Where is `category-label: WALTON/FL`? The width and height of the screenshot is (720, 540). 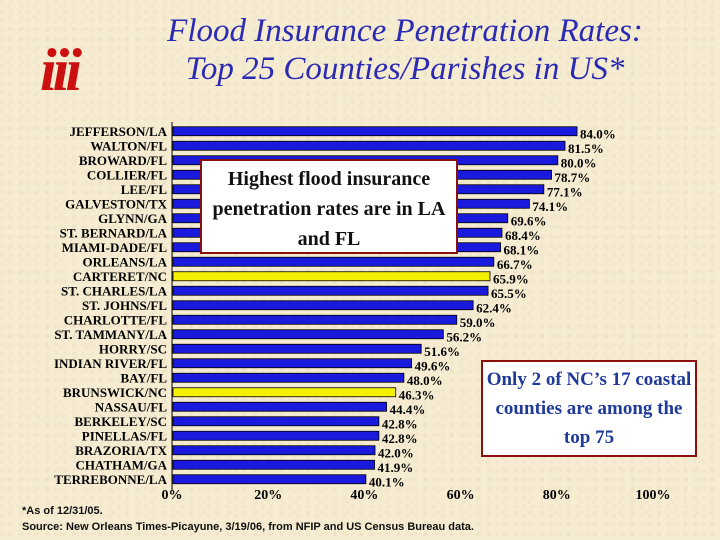
category-label: WALTON/FL is located at coordinates (128, 145).